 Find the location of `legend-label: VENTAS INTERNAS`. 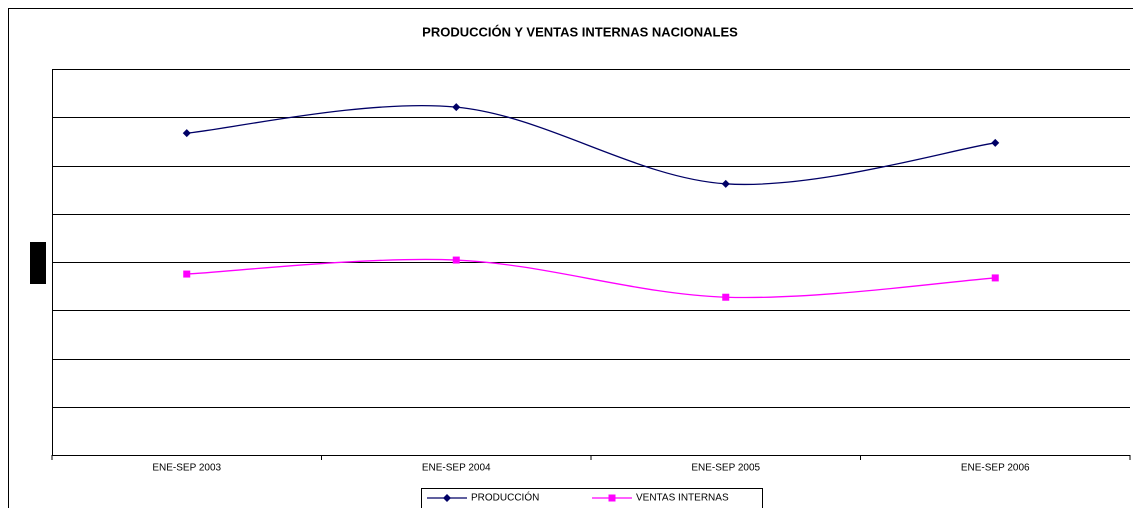

legend-label: VENTAS INTERNAS is located at coordinates (682, 498).